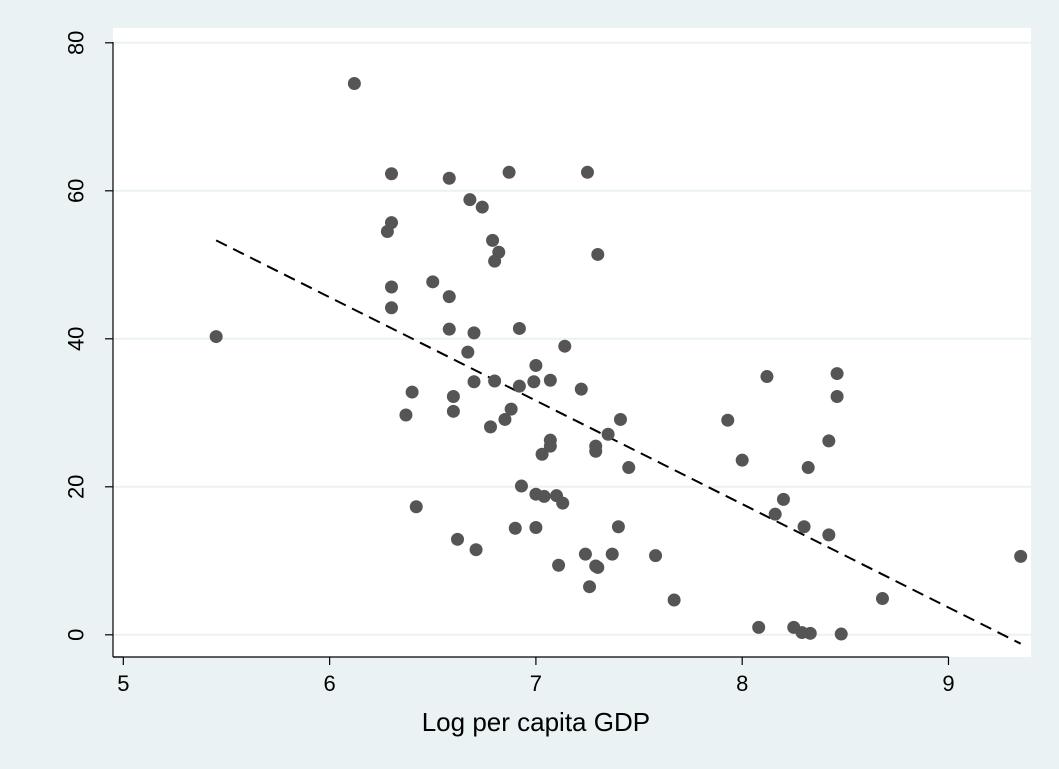 This screenshot has width=1059, height=769. What do you see at coordinates (536, 722) in the screenshot?
I see `x-axis-title: Log per capita GDP` at bounding box center [536, 722].